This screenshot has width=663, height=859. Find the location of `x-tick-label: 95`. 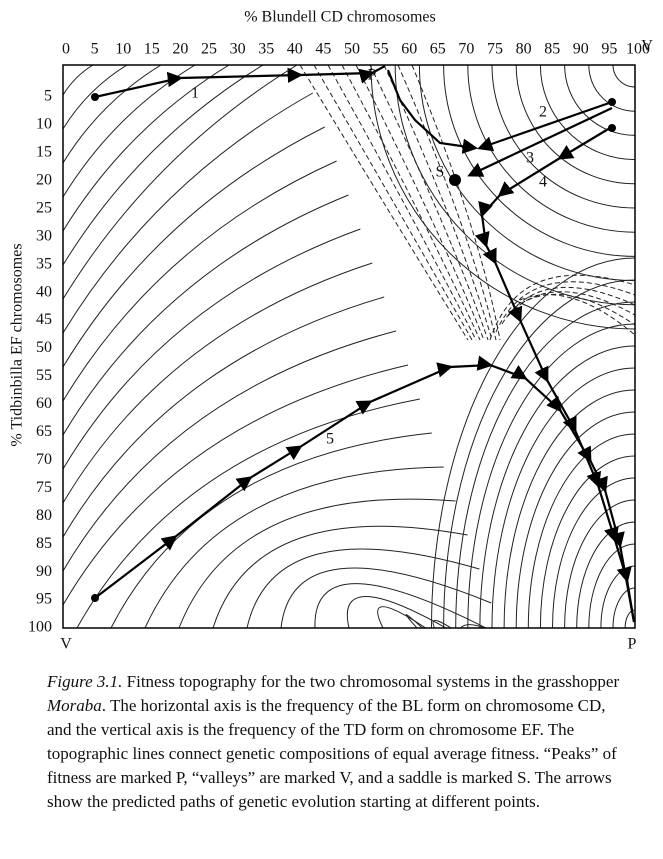

x-tick-label: 95 is located at coordinates (609, 49).